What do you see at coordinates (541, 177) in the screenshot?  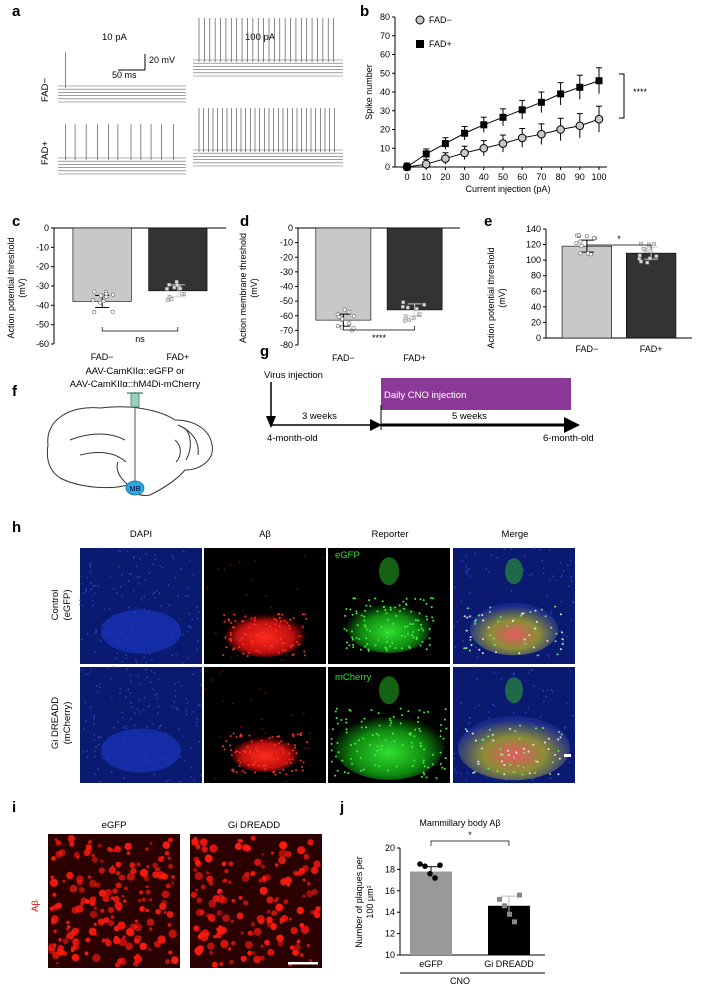 I see `b-xtick-label: 70` at bounding box center [541, 177].